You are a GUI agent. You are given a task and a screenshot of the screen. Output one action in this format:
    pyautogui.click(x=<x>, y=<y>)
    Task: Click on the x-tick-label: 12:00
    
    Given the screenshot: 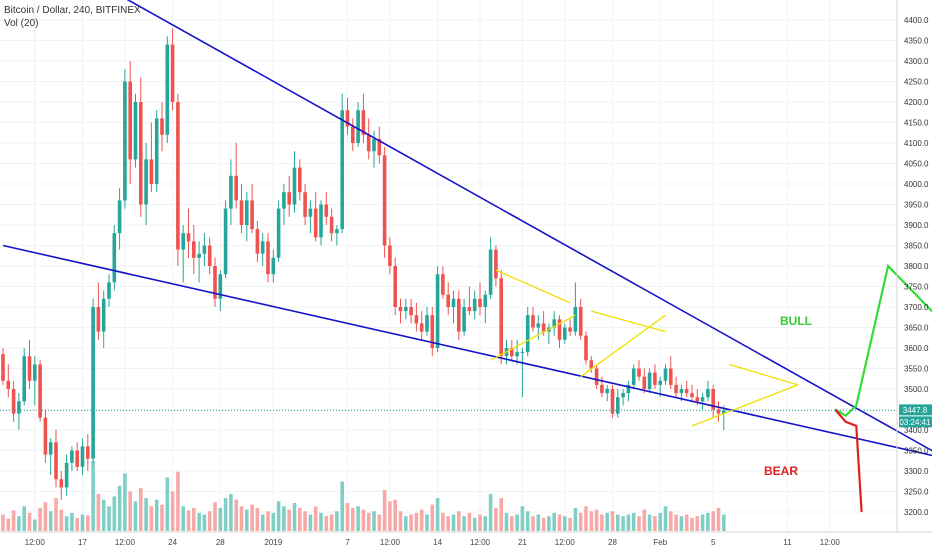 What is the action you would take?
    pyautogui.click(x=565, y=542)
    